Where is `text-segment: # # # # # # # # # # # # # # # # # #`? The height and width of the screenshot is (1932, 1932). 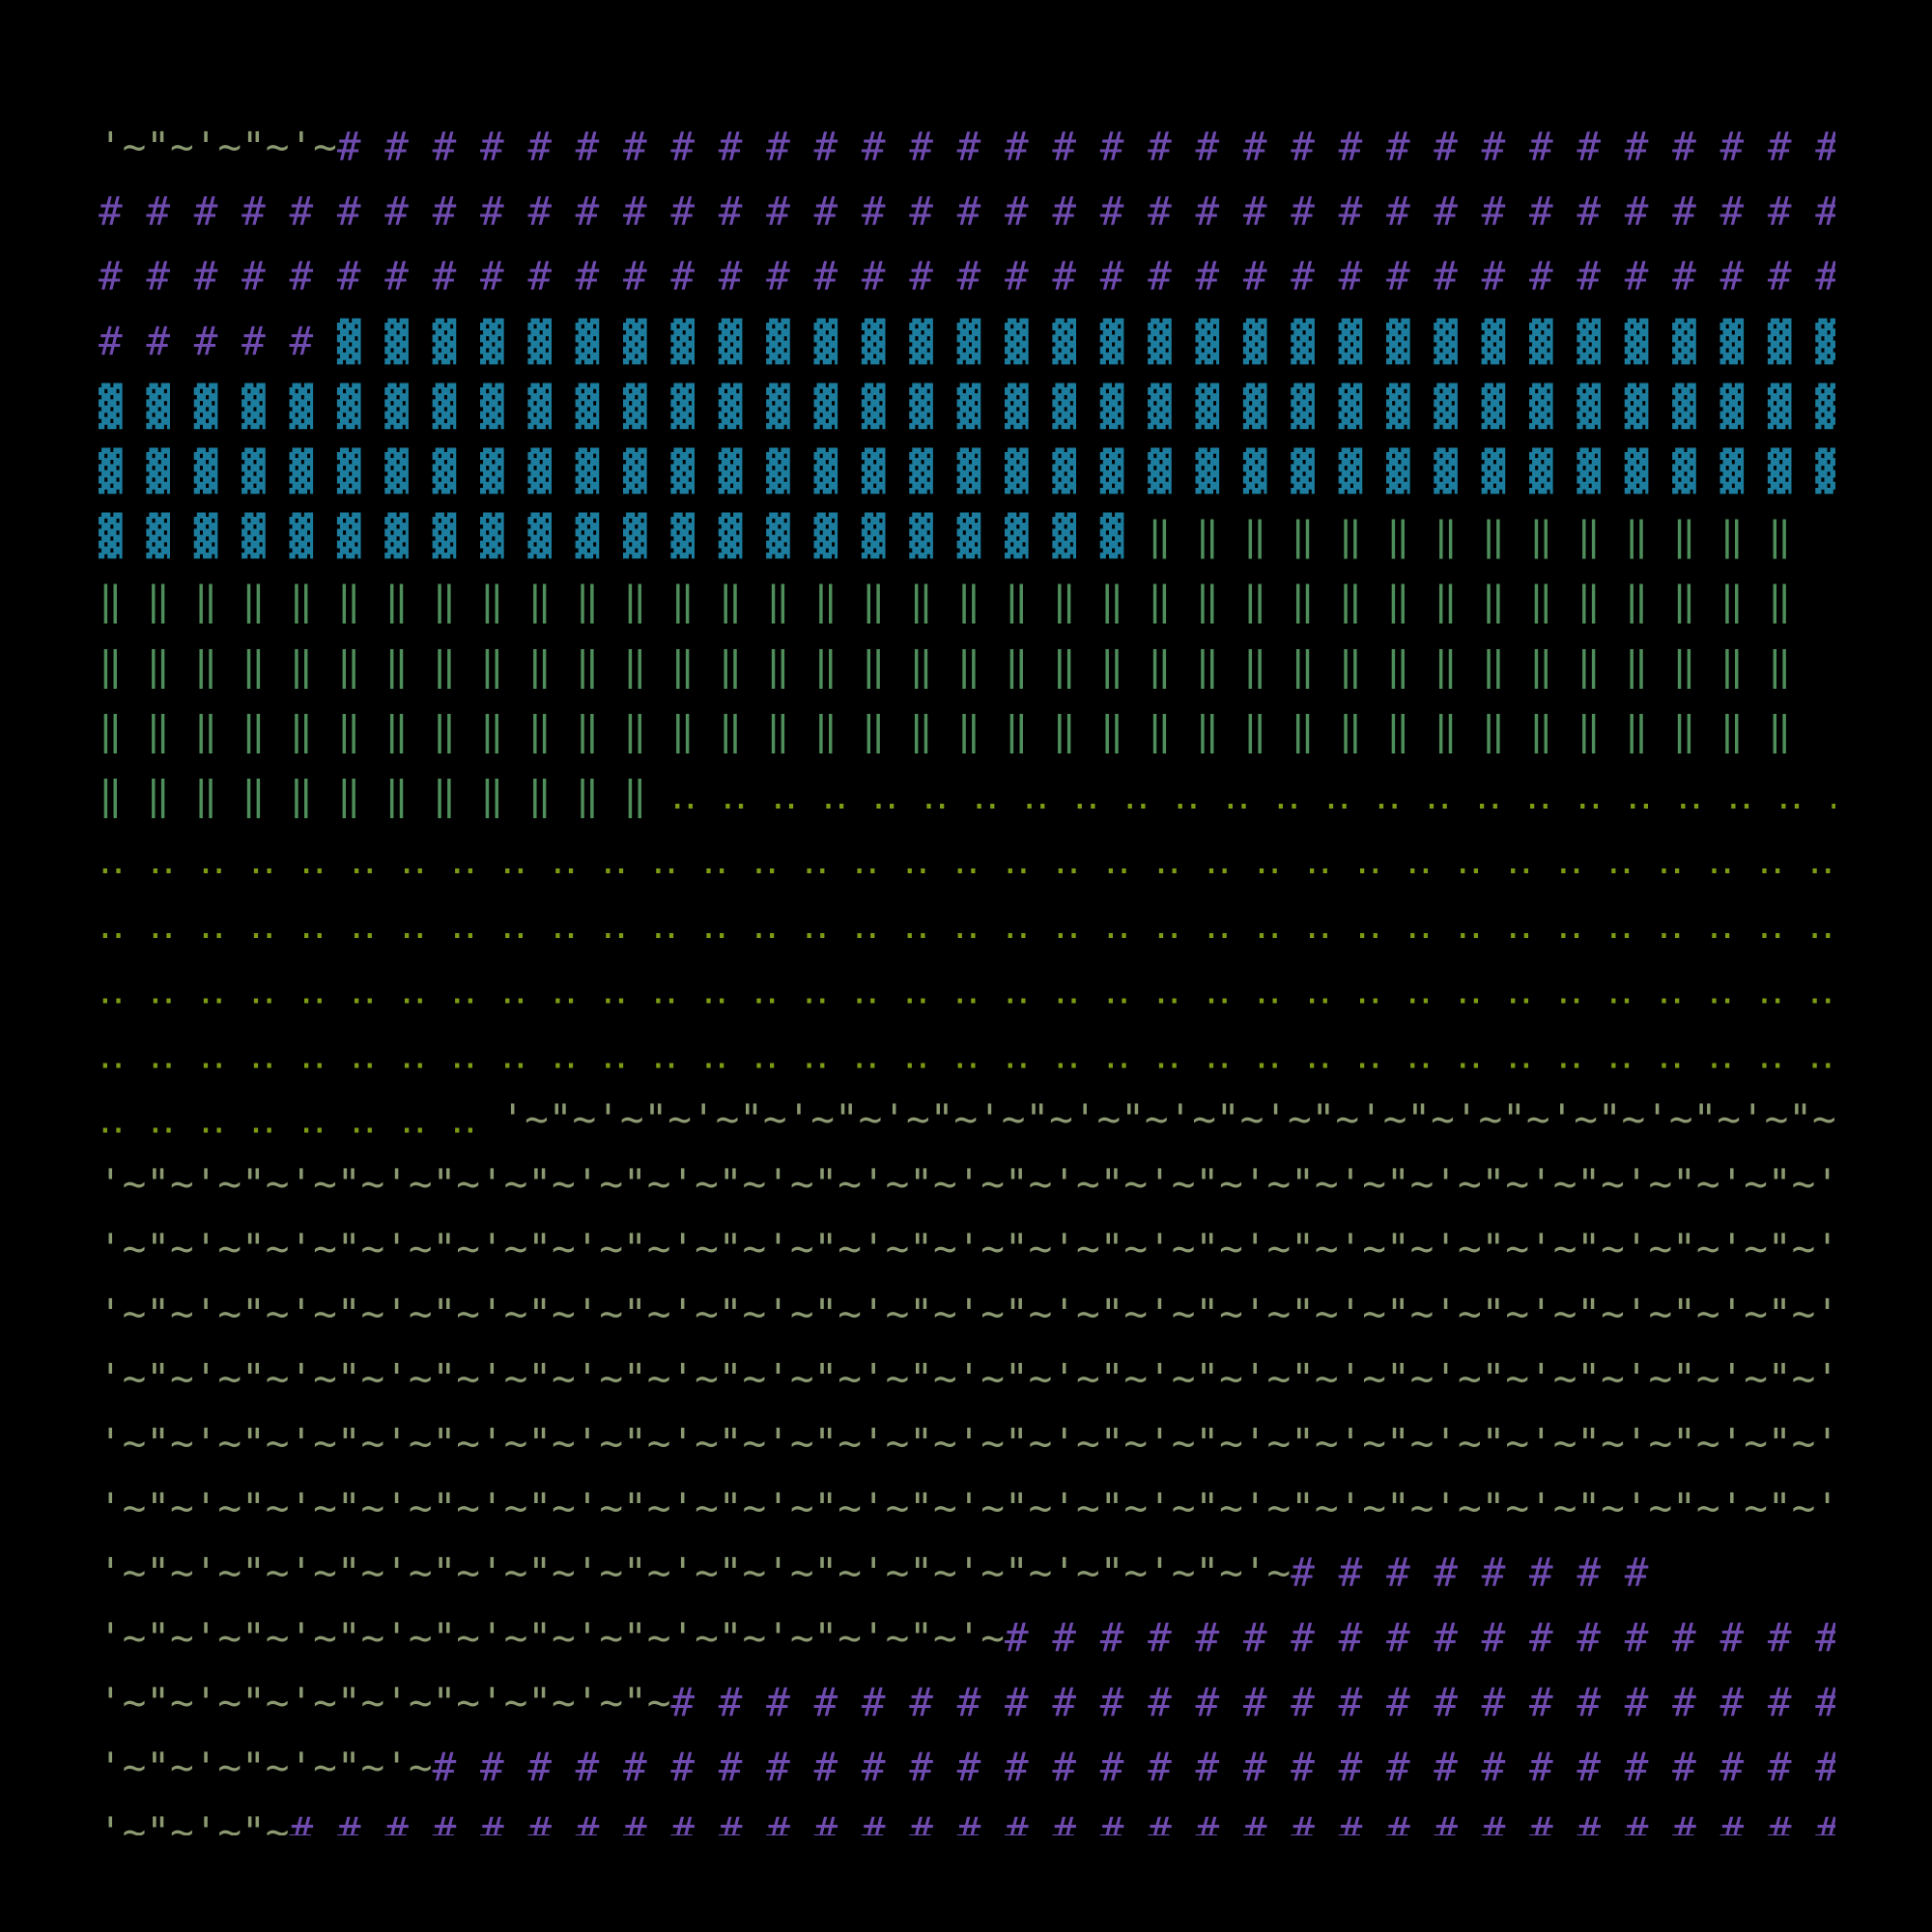
text-segment: # # # # # # # # # # # # # # # # # # is located at coordinates (1434, 1637).